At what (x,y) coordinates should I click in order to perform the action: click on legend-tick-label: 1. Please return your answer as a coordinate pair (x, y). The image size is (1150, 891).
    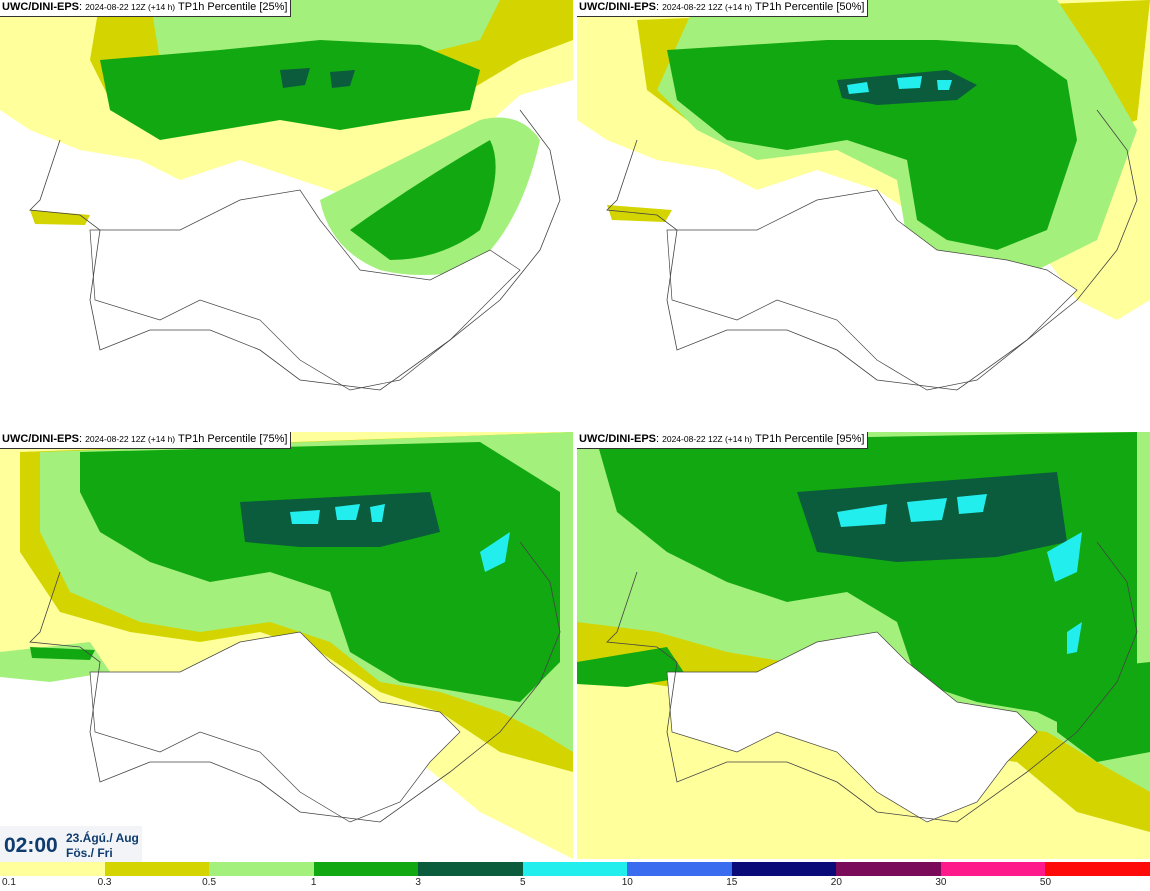
    Looking at the image, I should click on (313, 882).